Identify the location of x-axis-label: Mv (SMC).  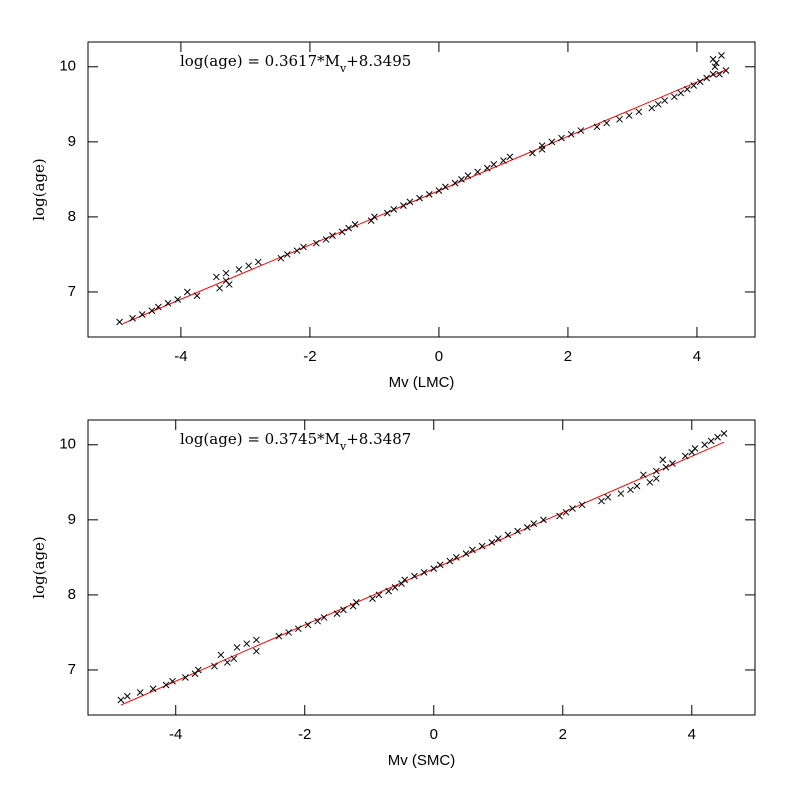
(422, 760).